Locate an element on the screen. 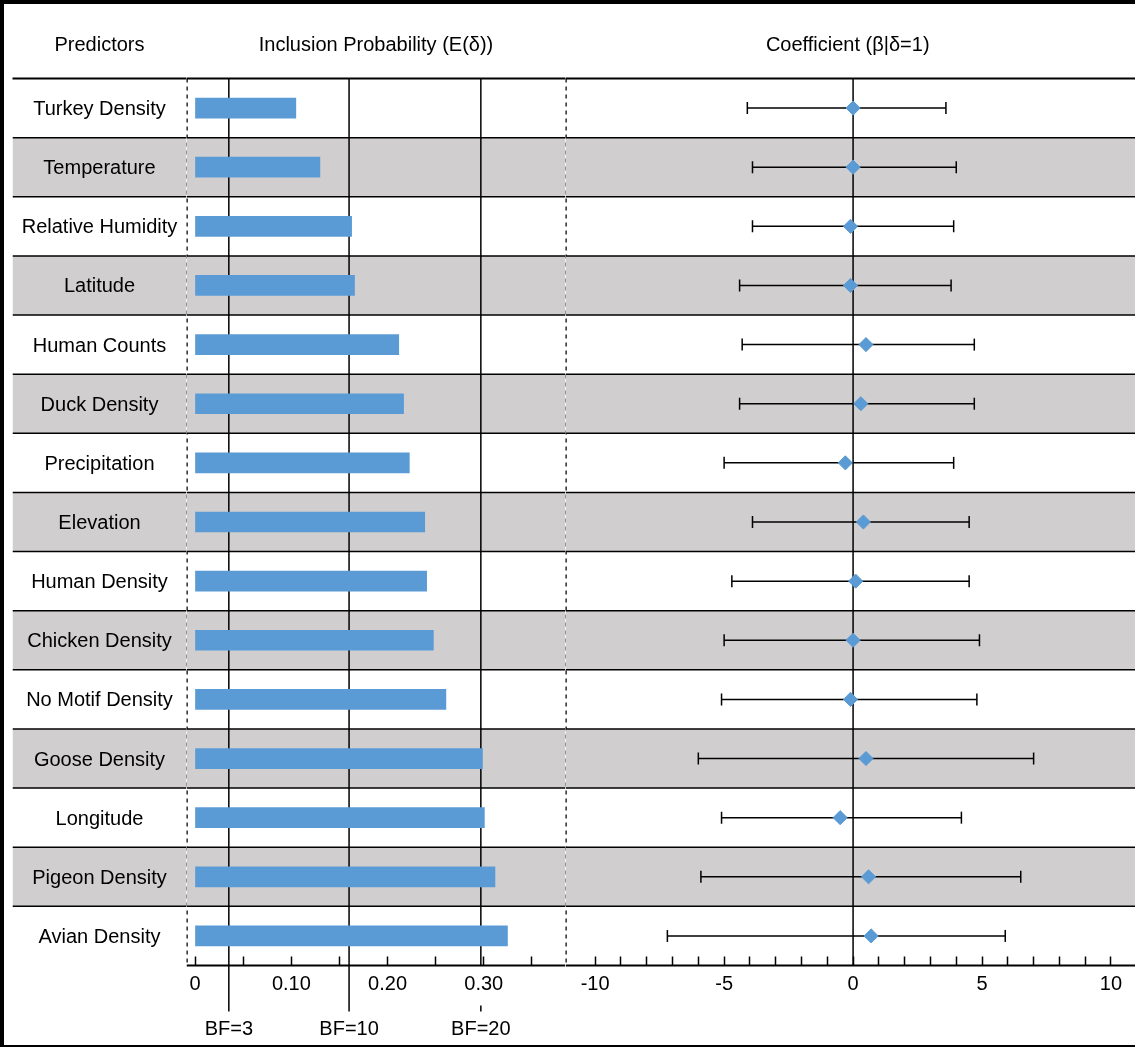 This screenshot has width=1140, height=1054. y-tick-label: Longitude is located at coordinates (99, 817).